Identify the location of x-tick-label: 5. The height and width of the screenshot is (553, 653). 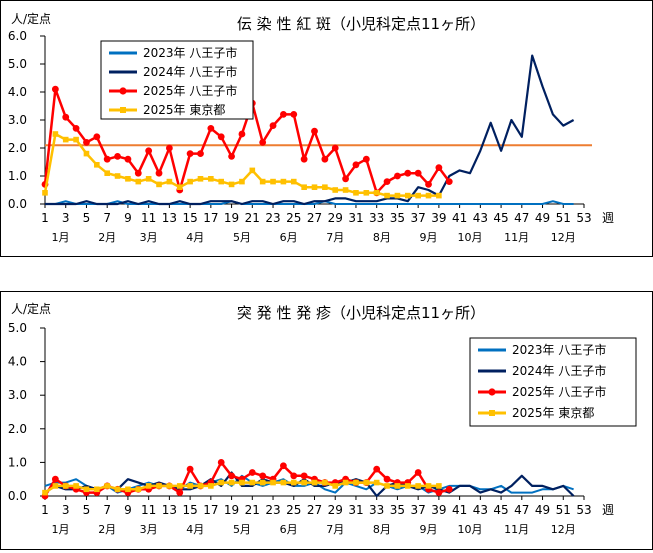
(87, 510).